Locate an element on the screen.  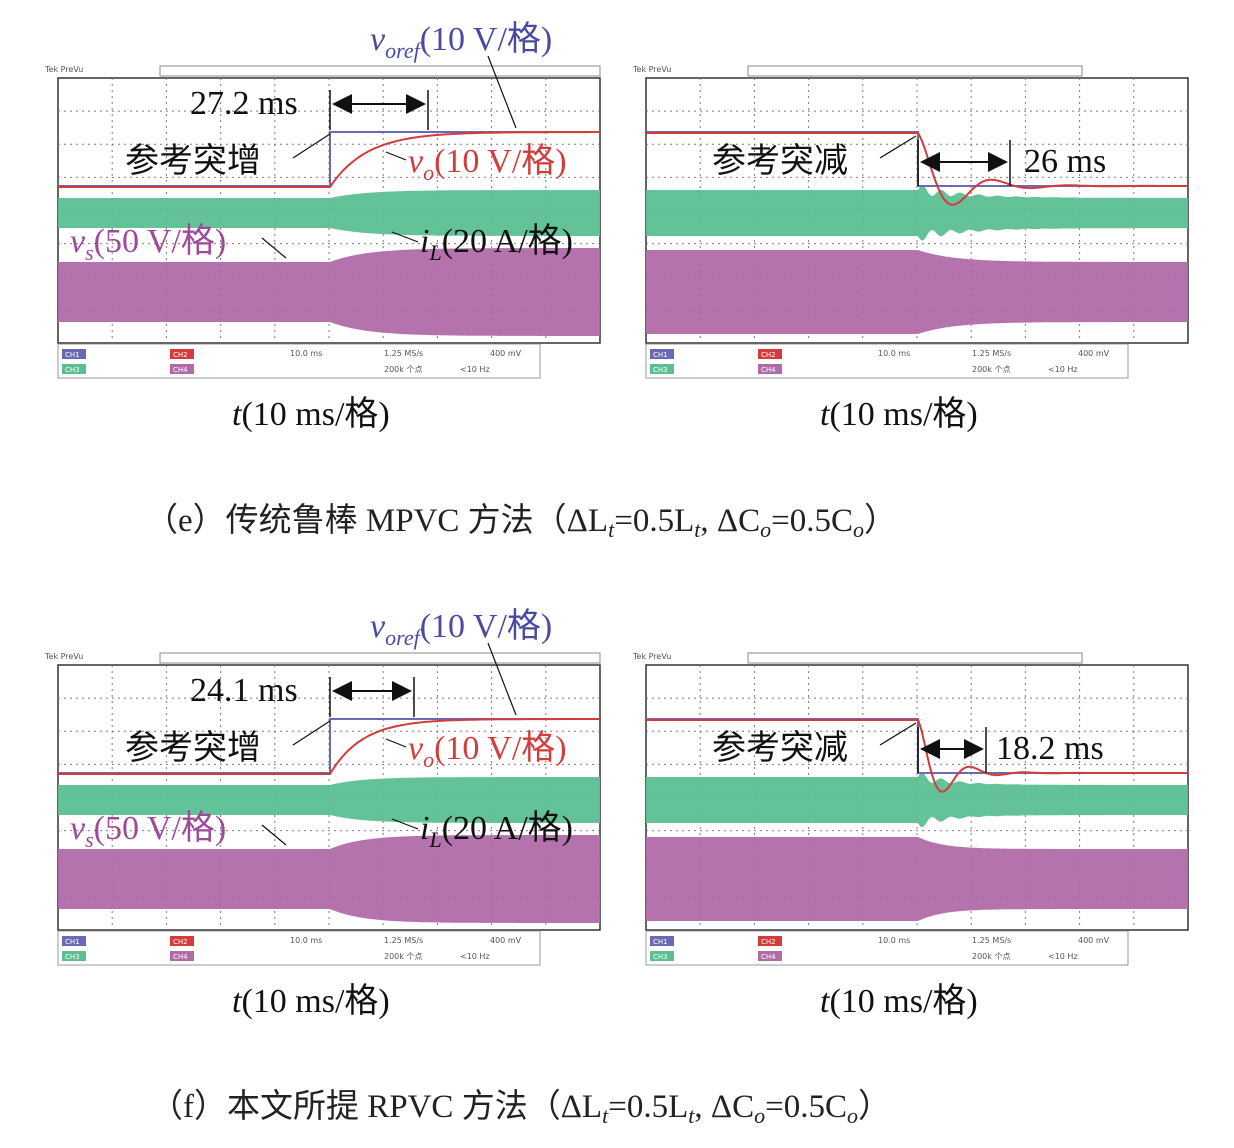
caption-f: （f）本文所提 RPVC 方法（ΔLt=0.5Lt, ΔCo=0.5Co） is located at coordinates (520, 1108).